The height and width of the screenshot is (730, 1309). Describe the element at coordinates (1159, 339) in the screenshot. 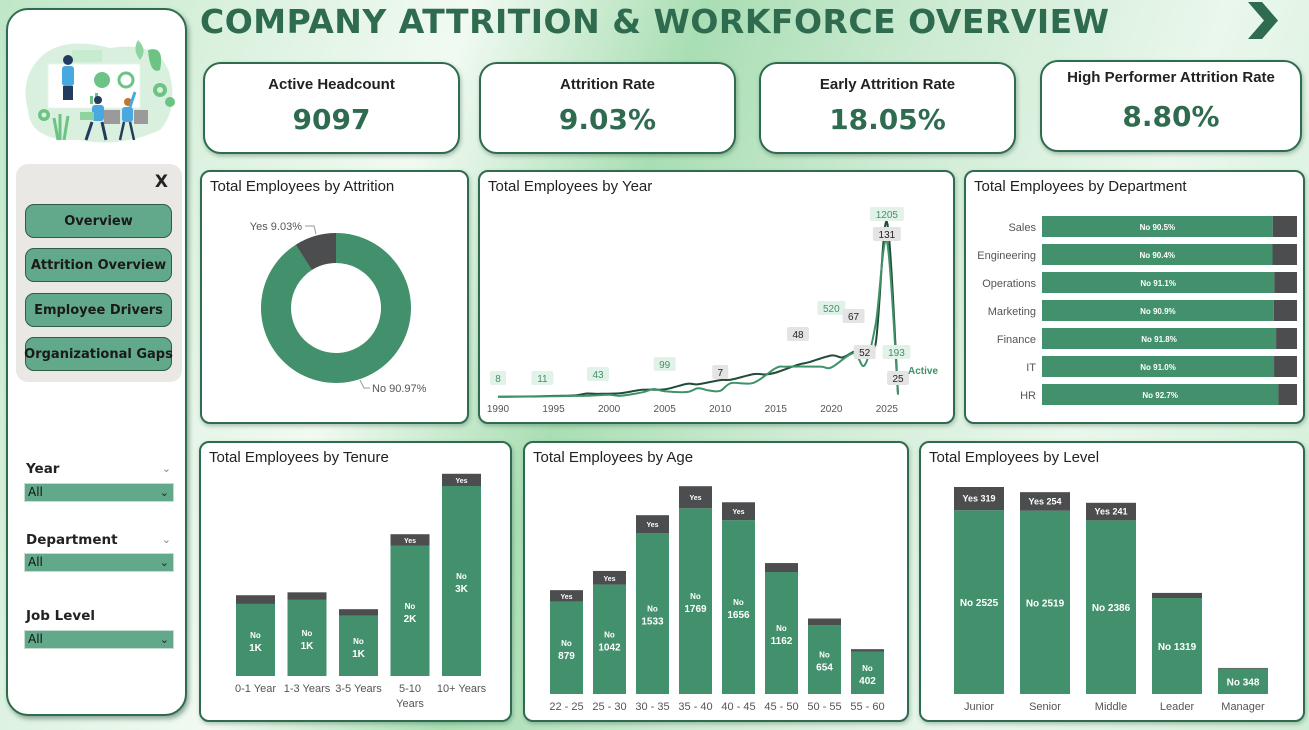

I see `bar-label: No 91.8%` at that location.